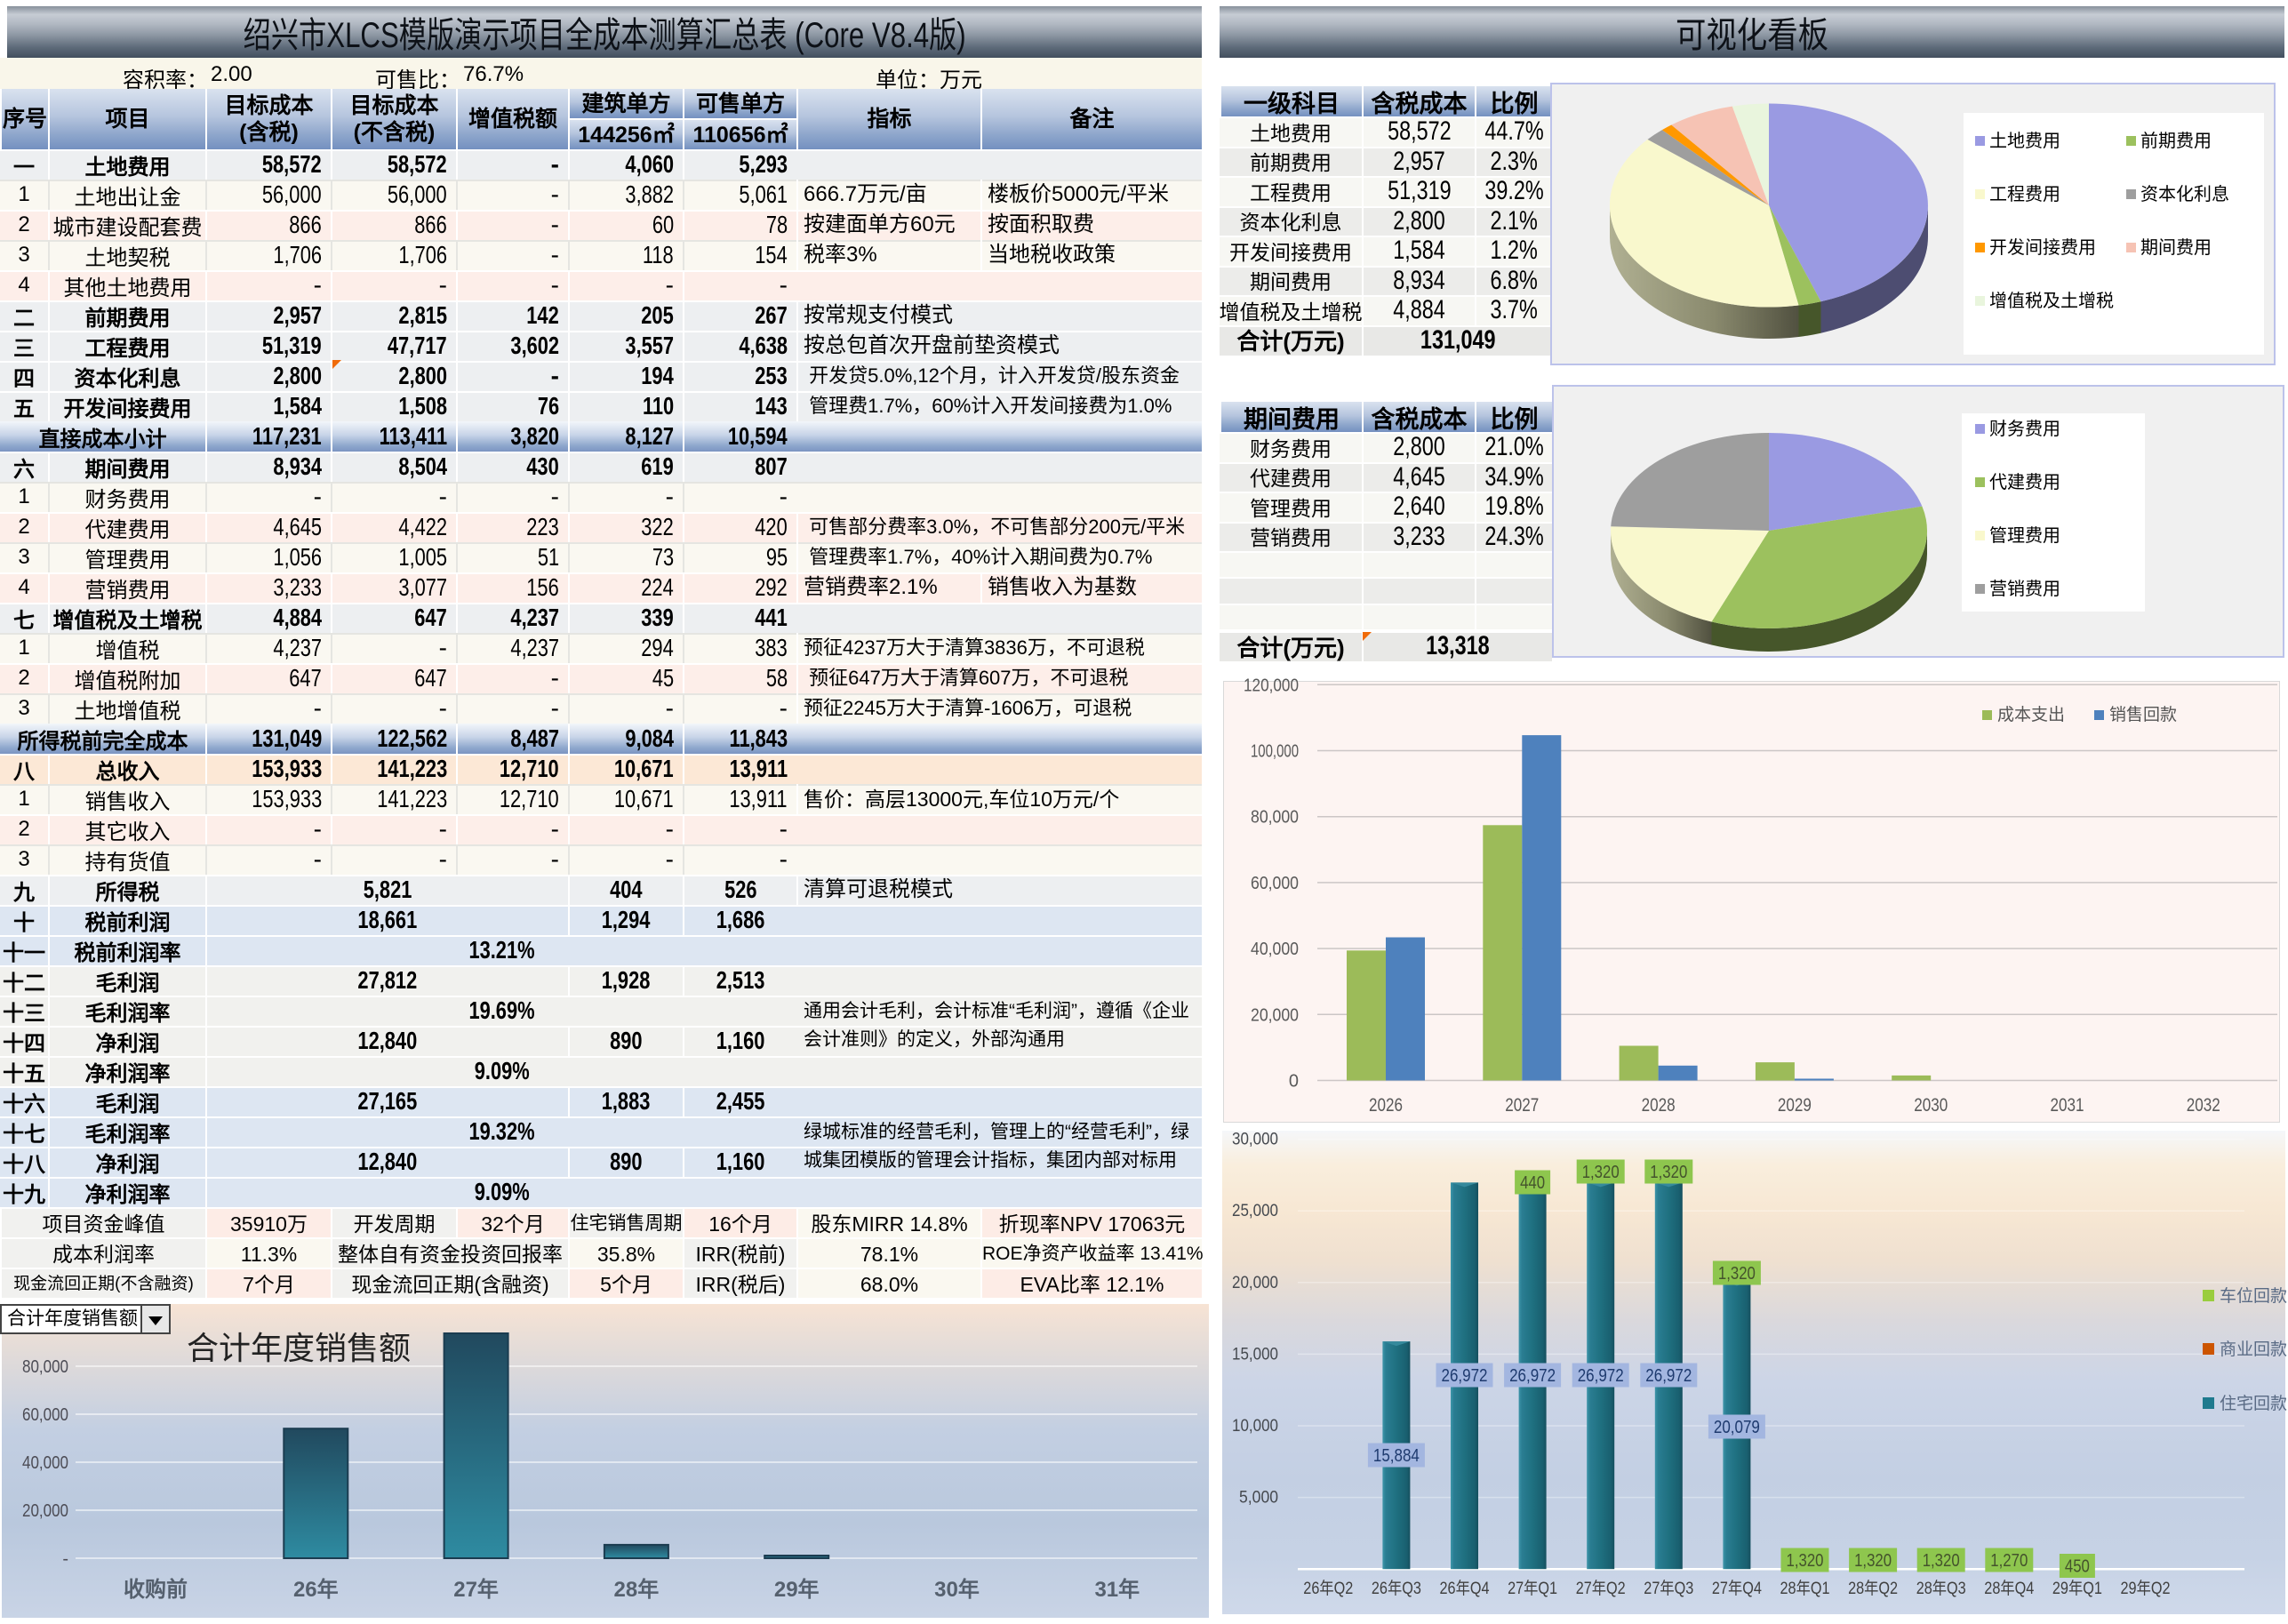 This screenshot has height=1624, width=2288. What do you see at coordinates (1795, 1105) in the screenshot?
I see `svg-text: 2029` at bounding box center [1795, 1105].